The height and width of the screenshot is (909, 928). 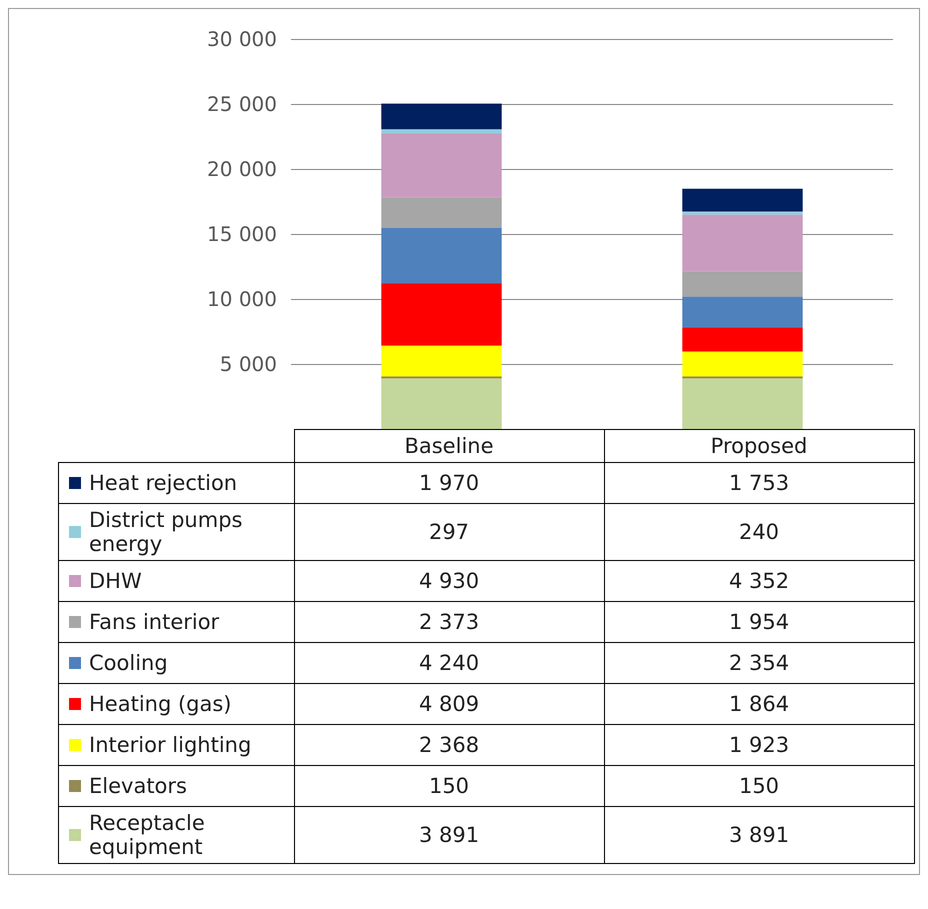 I want to click on data-label: 4 809, so click(x=449, y=704).